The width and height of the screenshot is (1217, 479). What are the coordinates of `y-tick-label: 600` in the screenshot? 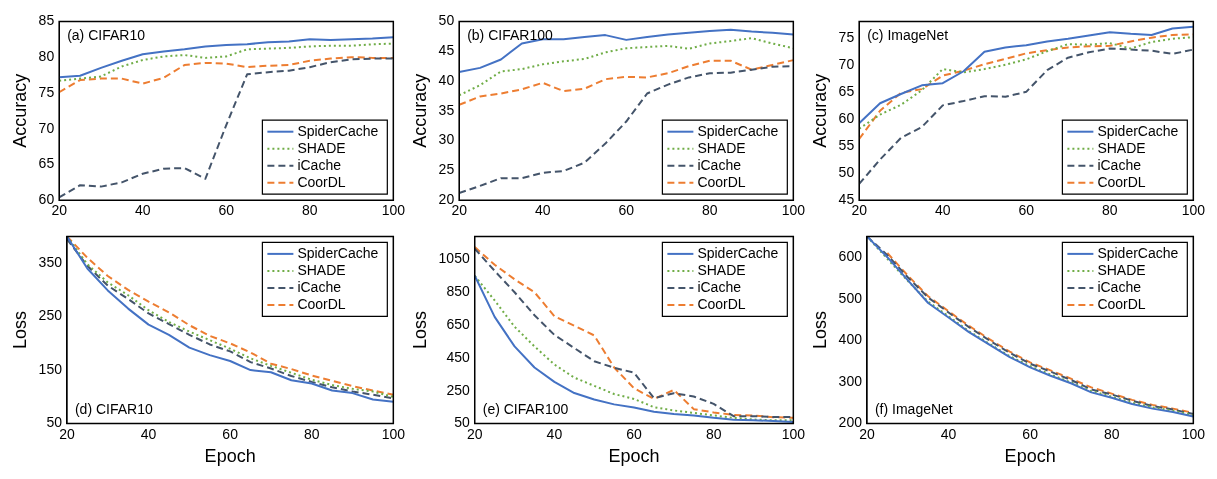 It's located at (850, 256).